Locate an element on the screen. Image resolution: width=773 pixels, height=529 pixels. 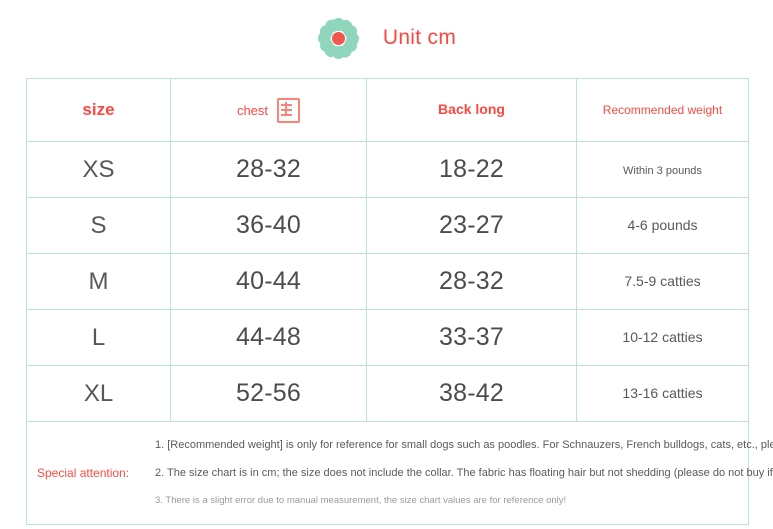
cell-chest: 52-56 is located at coordinates (268, 393).